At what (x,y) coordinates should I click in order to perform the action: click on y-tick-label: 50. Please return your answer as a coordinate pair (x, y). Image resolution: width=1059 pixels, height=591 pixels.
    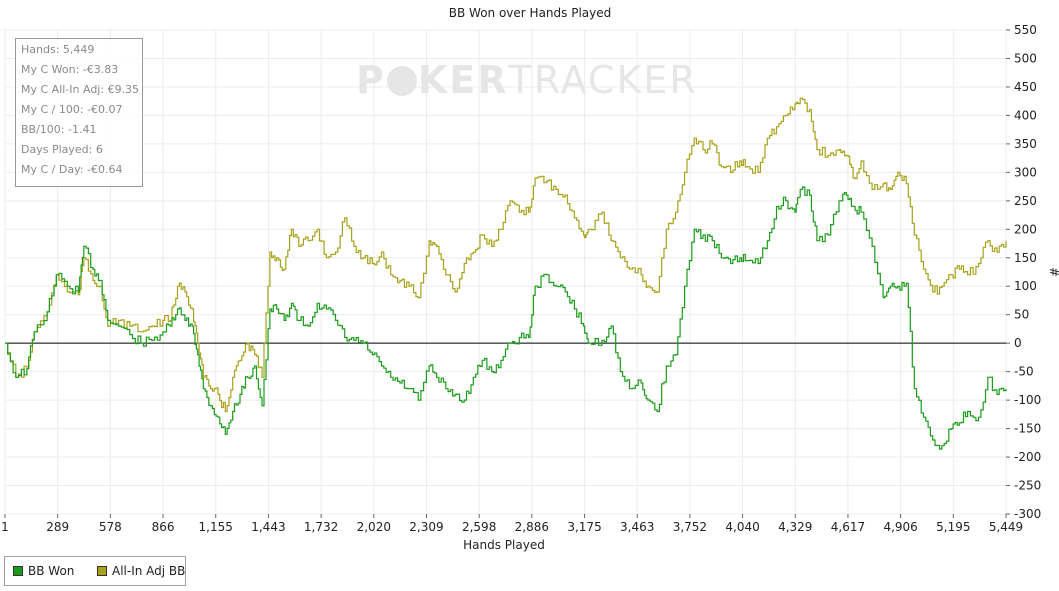
    Looking at the image, I should click on (1021, 315).